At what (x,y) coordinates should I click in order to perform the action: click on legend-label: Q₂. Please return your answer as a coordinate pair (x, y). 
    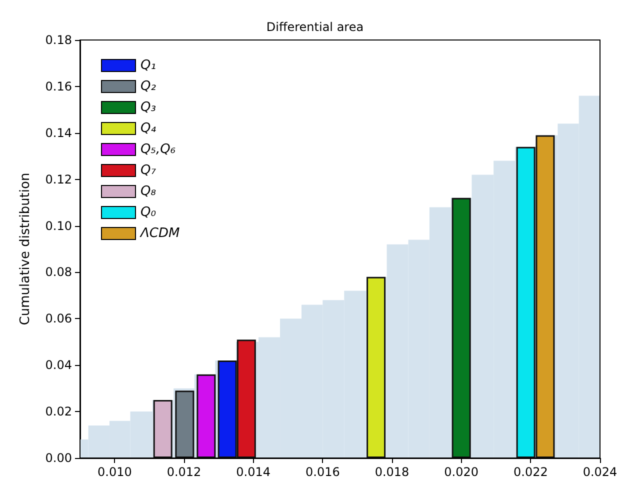
    Looking at the image, I should click on (148, 86).